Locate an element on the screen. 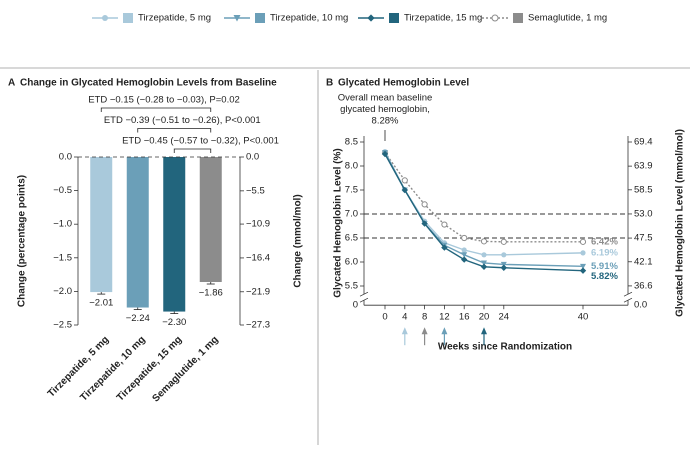 This screenshot has width=690, height=455. y-tick-label: 7.5 is located at coordinates (351, 190).